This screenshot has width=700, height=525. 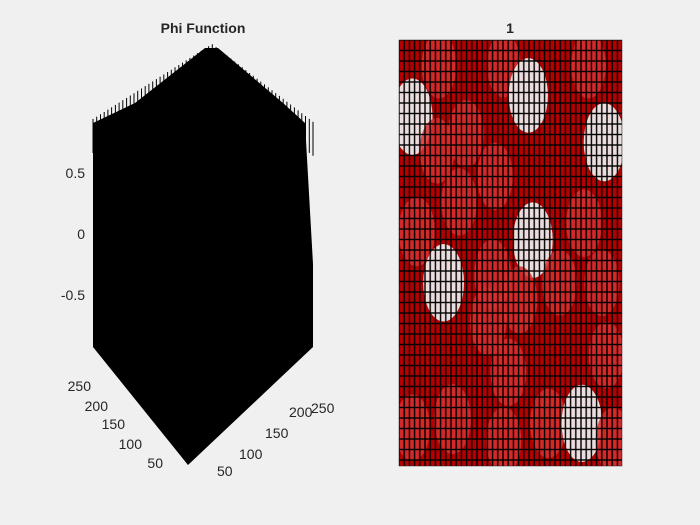 What do you see at coordinates (155, 463) in the screenshot?
I see `y-tick-label: 50` at bounding box center [155, 463].